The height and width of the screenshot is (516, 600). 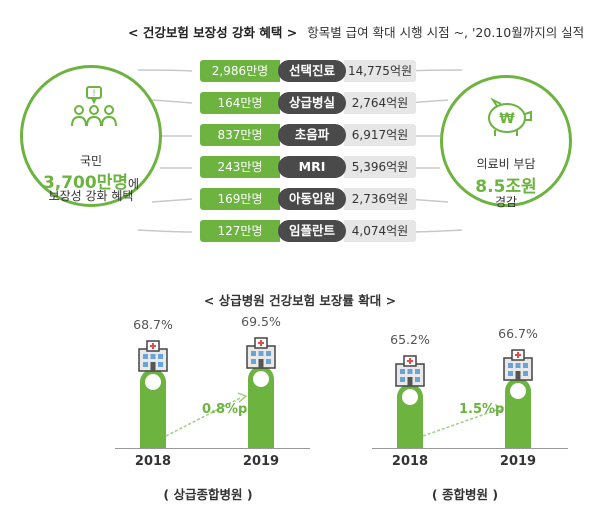 I want to click on left-circle-line1: 국민, so click(x=91, y=161).